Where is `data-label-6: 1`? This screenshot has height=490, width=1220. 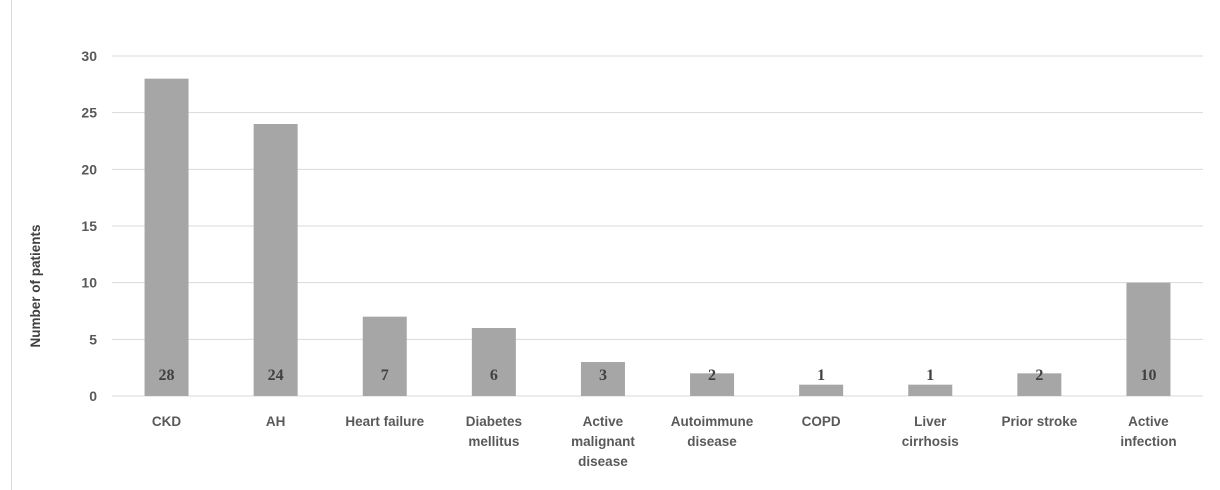 data-label-6: 1 is located at coordinates (821, 375).